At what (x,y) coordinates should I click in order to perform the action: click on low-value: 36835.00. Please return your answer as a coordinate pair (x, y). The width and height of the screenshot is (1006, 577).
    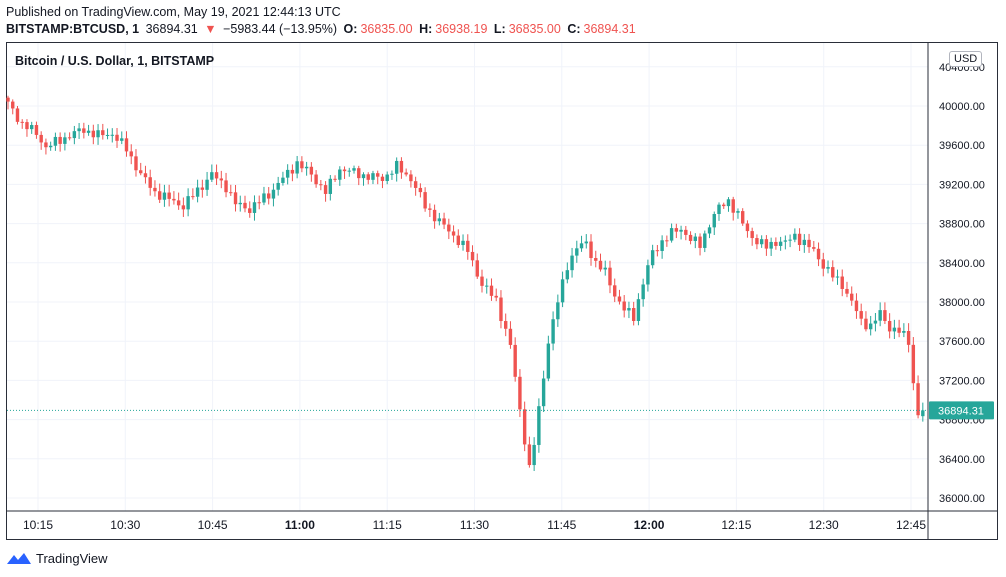
    Looking at the image, I should click on (534, 29).